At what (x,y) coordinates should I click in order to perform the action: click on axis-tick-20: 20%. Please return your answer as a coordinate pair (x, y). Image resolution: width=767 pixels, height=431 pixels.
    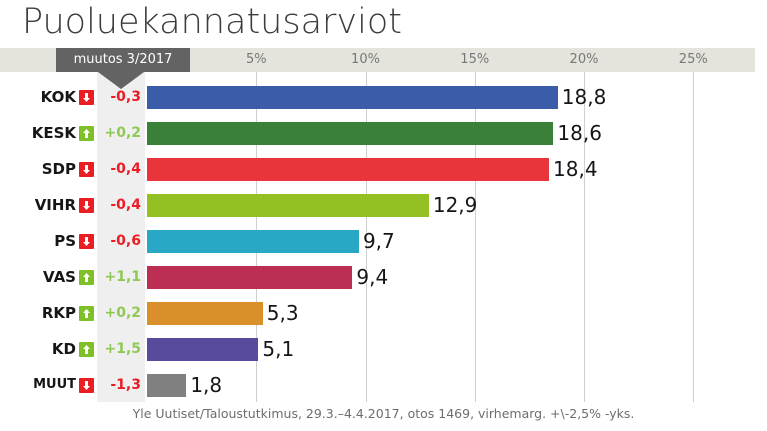
    Looking at the image, I should click on (584, 59).